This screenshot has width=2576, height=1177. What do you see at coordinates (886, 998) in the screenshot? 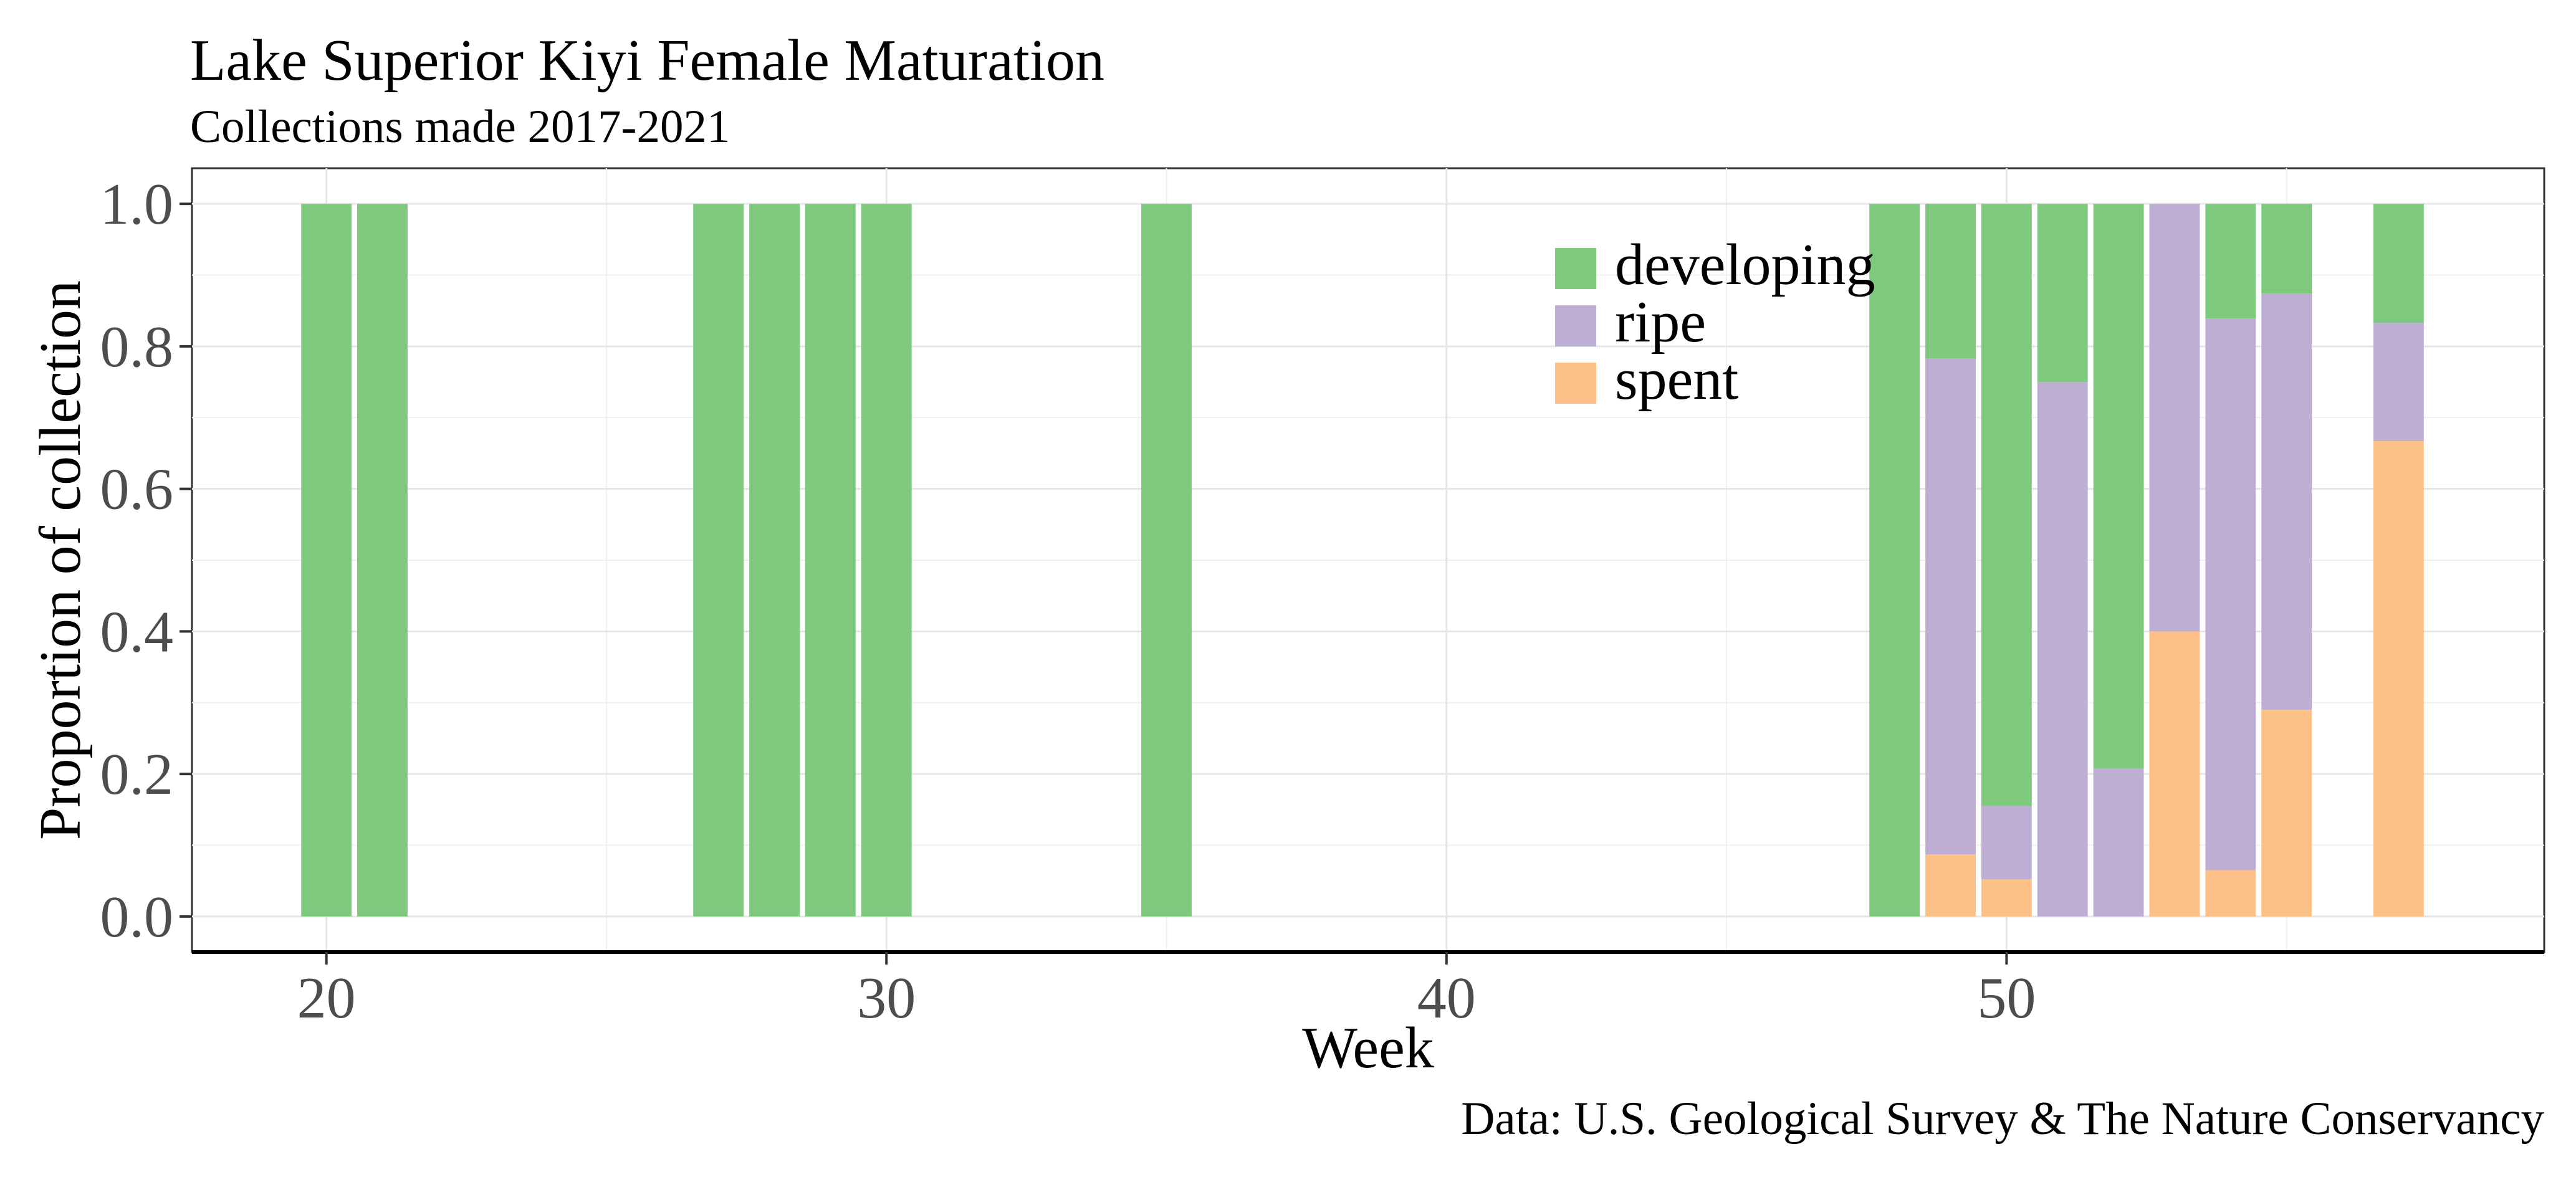
I see `x-tick-label: 30` at bounding box center [886, 998].